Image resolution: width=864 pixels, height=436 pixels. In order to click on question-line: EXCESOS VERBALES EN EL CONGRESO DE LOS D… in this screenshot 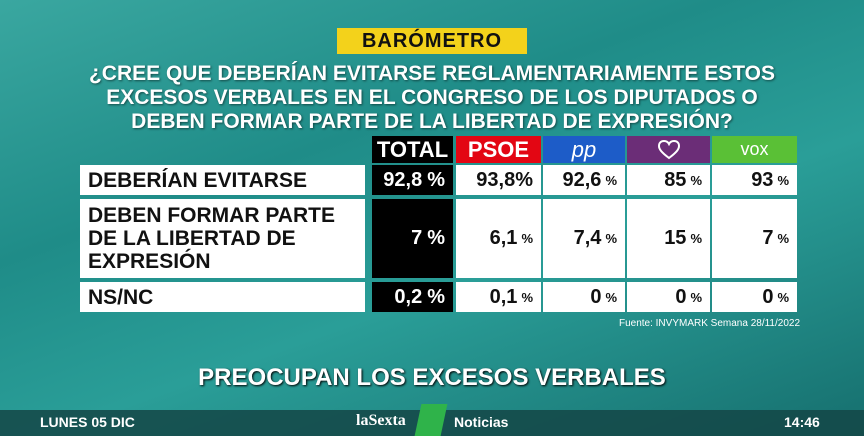, I will do `click(432, 97)`.